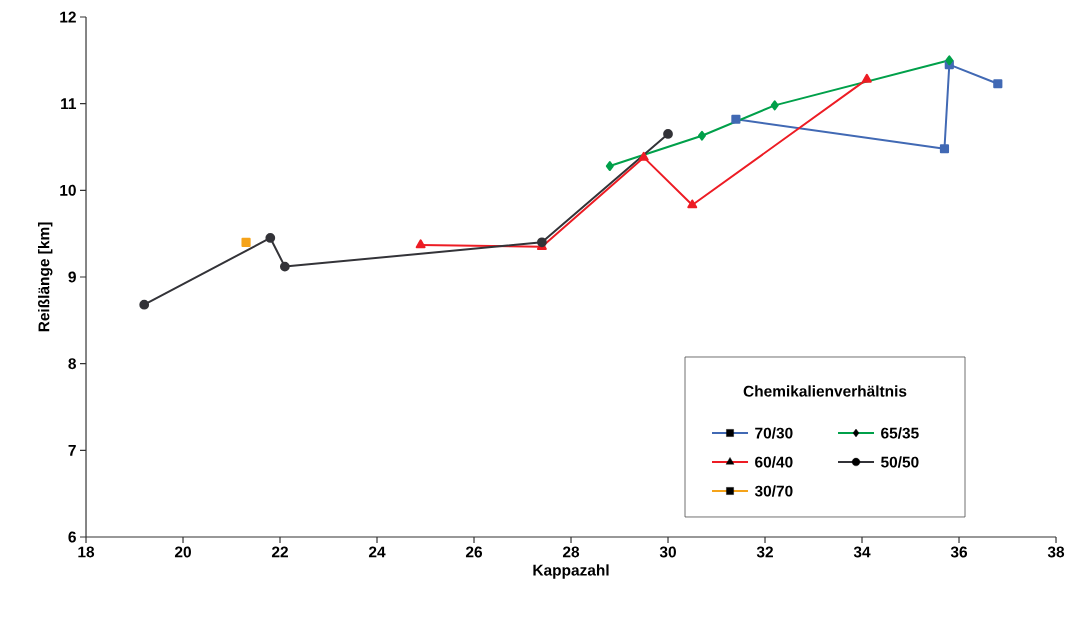  Describe the element at coordinates (68, 17) in the screenshot. I see `y-tick-label: 12` at that location.